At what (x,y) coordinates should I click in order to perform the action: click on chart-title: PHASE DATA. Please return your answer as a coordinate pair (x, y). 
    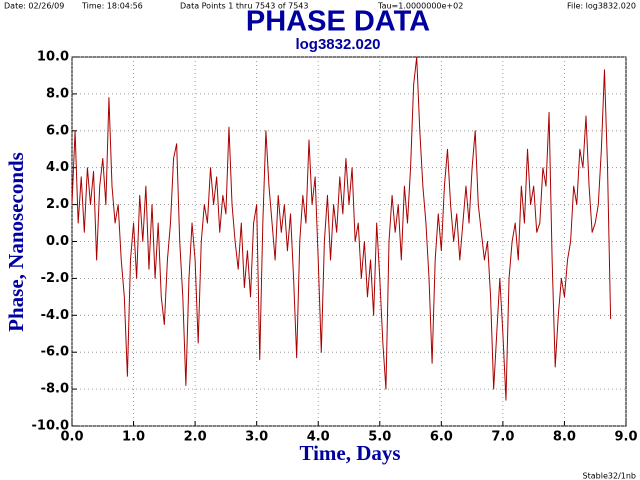
    Looking at the image, I should click on (338, 22).